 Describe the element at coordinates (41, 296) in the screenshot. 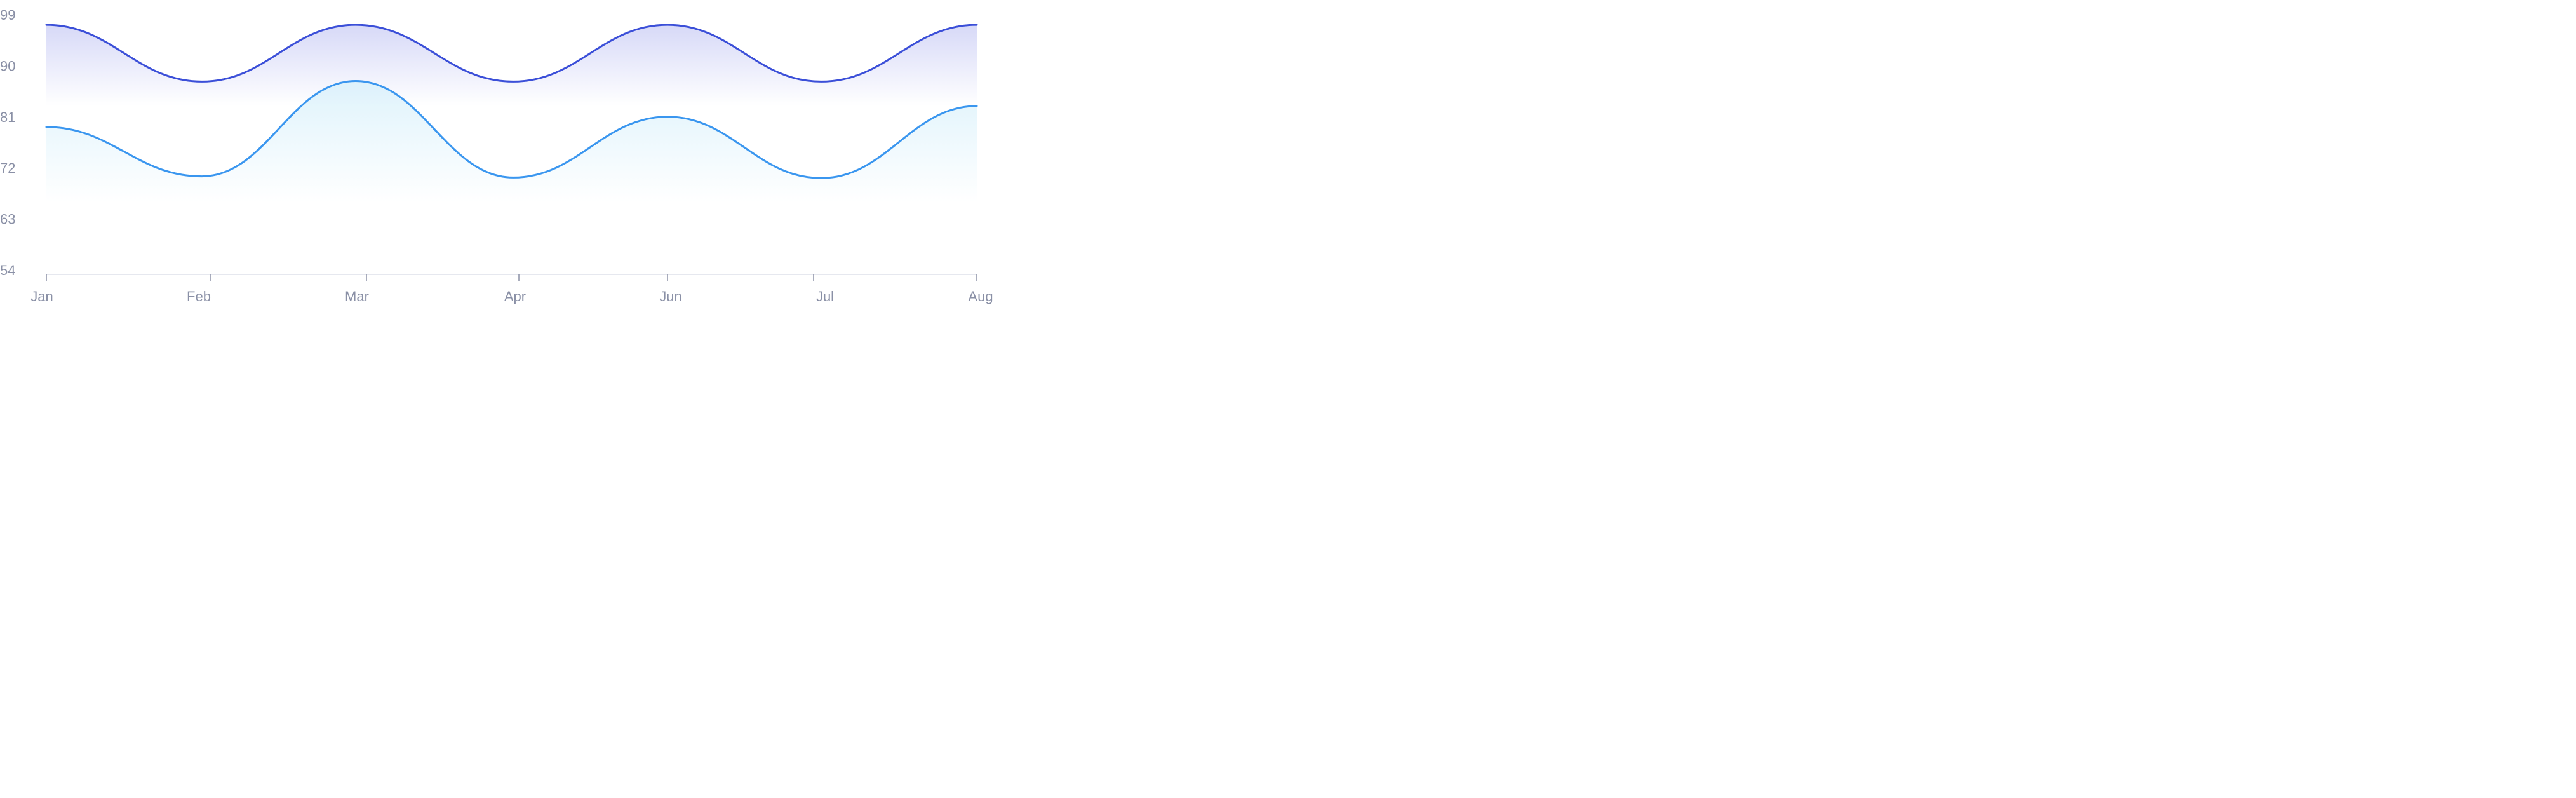

I see `x-tick-label: Jan` at that location.